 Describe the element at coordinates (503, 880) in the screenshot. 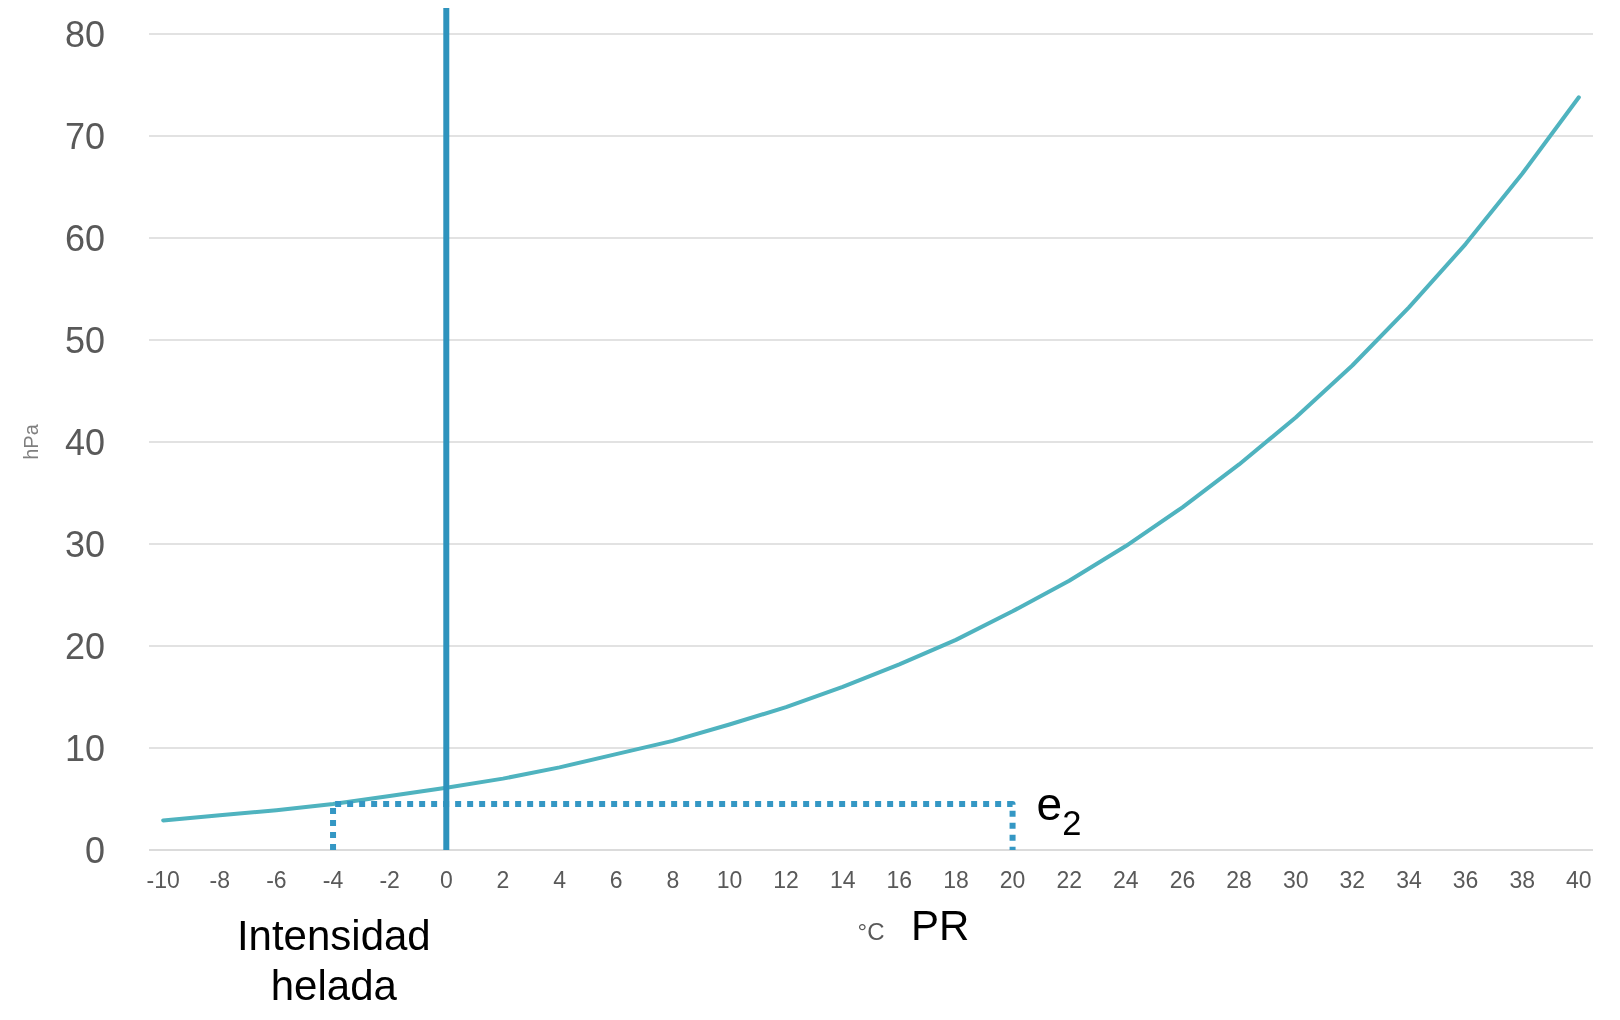

I see `x-tick-label: 2` at that location.